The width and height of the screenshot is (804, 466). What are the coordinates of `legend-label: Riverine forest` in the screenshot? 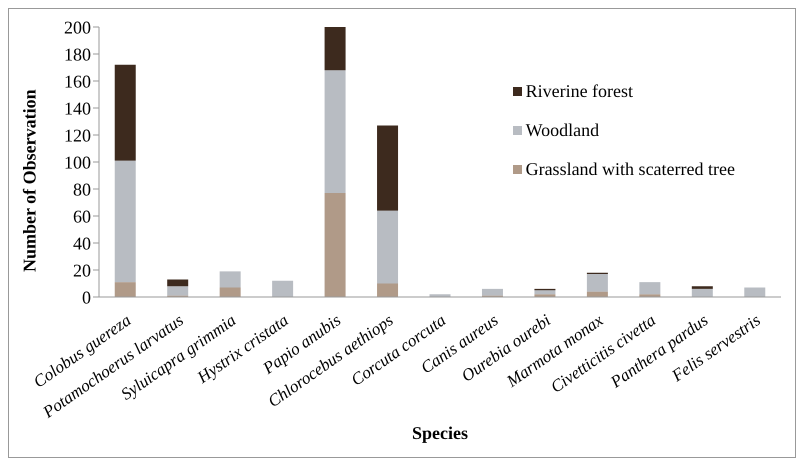 It's located at (580, 91).